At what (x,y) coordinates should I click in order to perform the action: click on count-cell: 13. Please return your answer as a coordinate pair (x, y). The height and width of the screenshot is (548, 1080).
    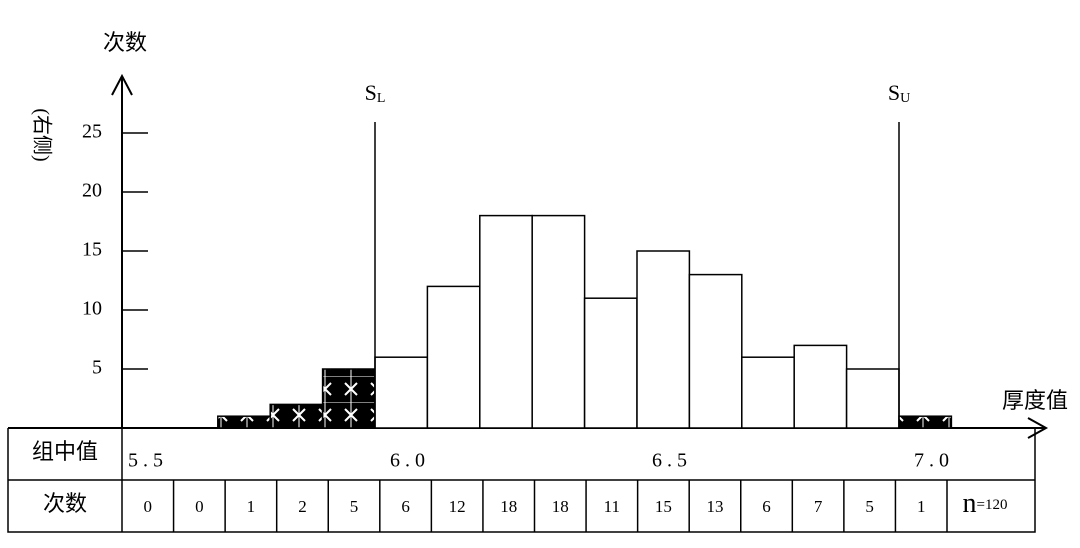
    Looking at the image, I should click on (714, 506).